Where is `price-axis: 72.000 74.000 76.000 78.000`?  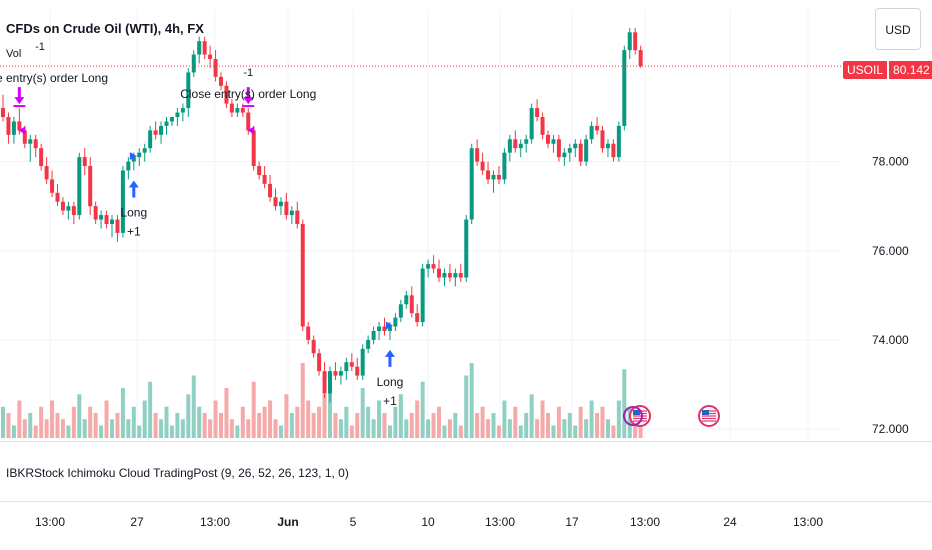 price-axis: 72.000 74.000 76.000 78.000 is located at coordinates (890, 296).